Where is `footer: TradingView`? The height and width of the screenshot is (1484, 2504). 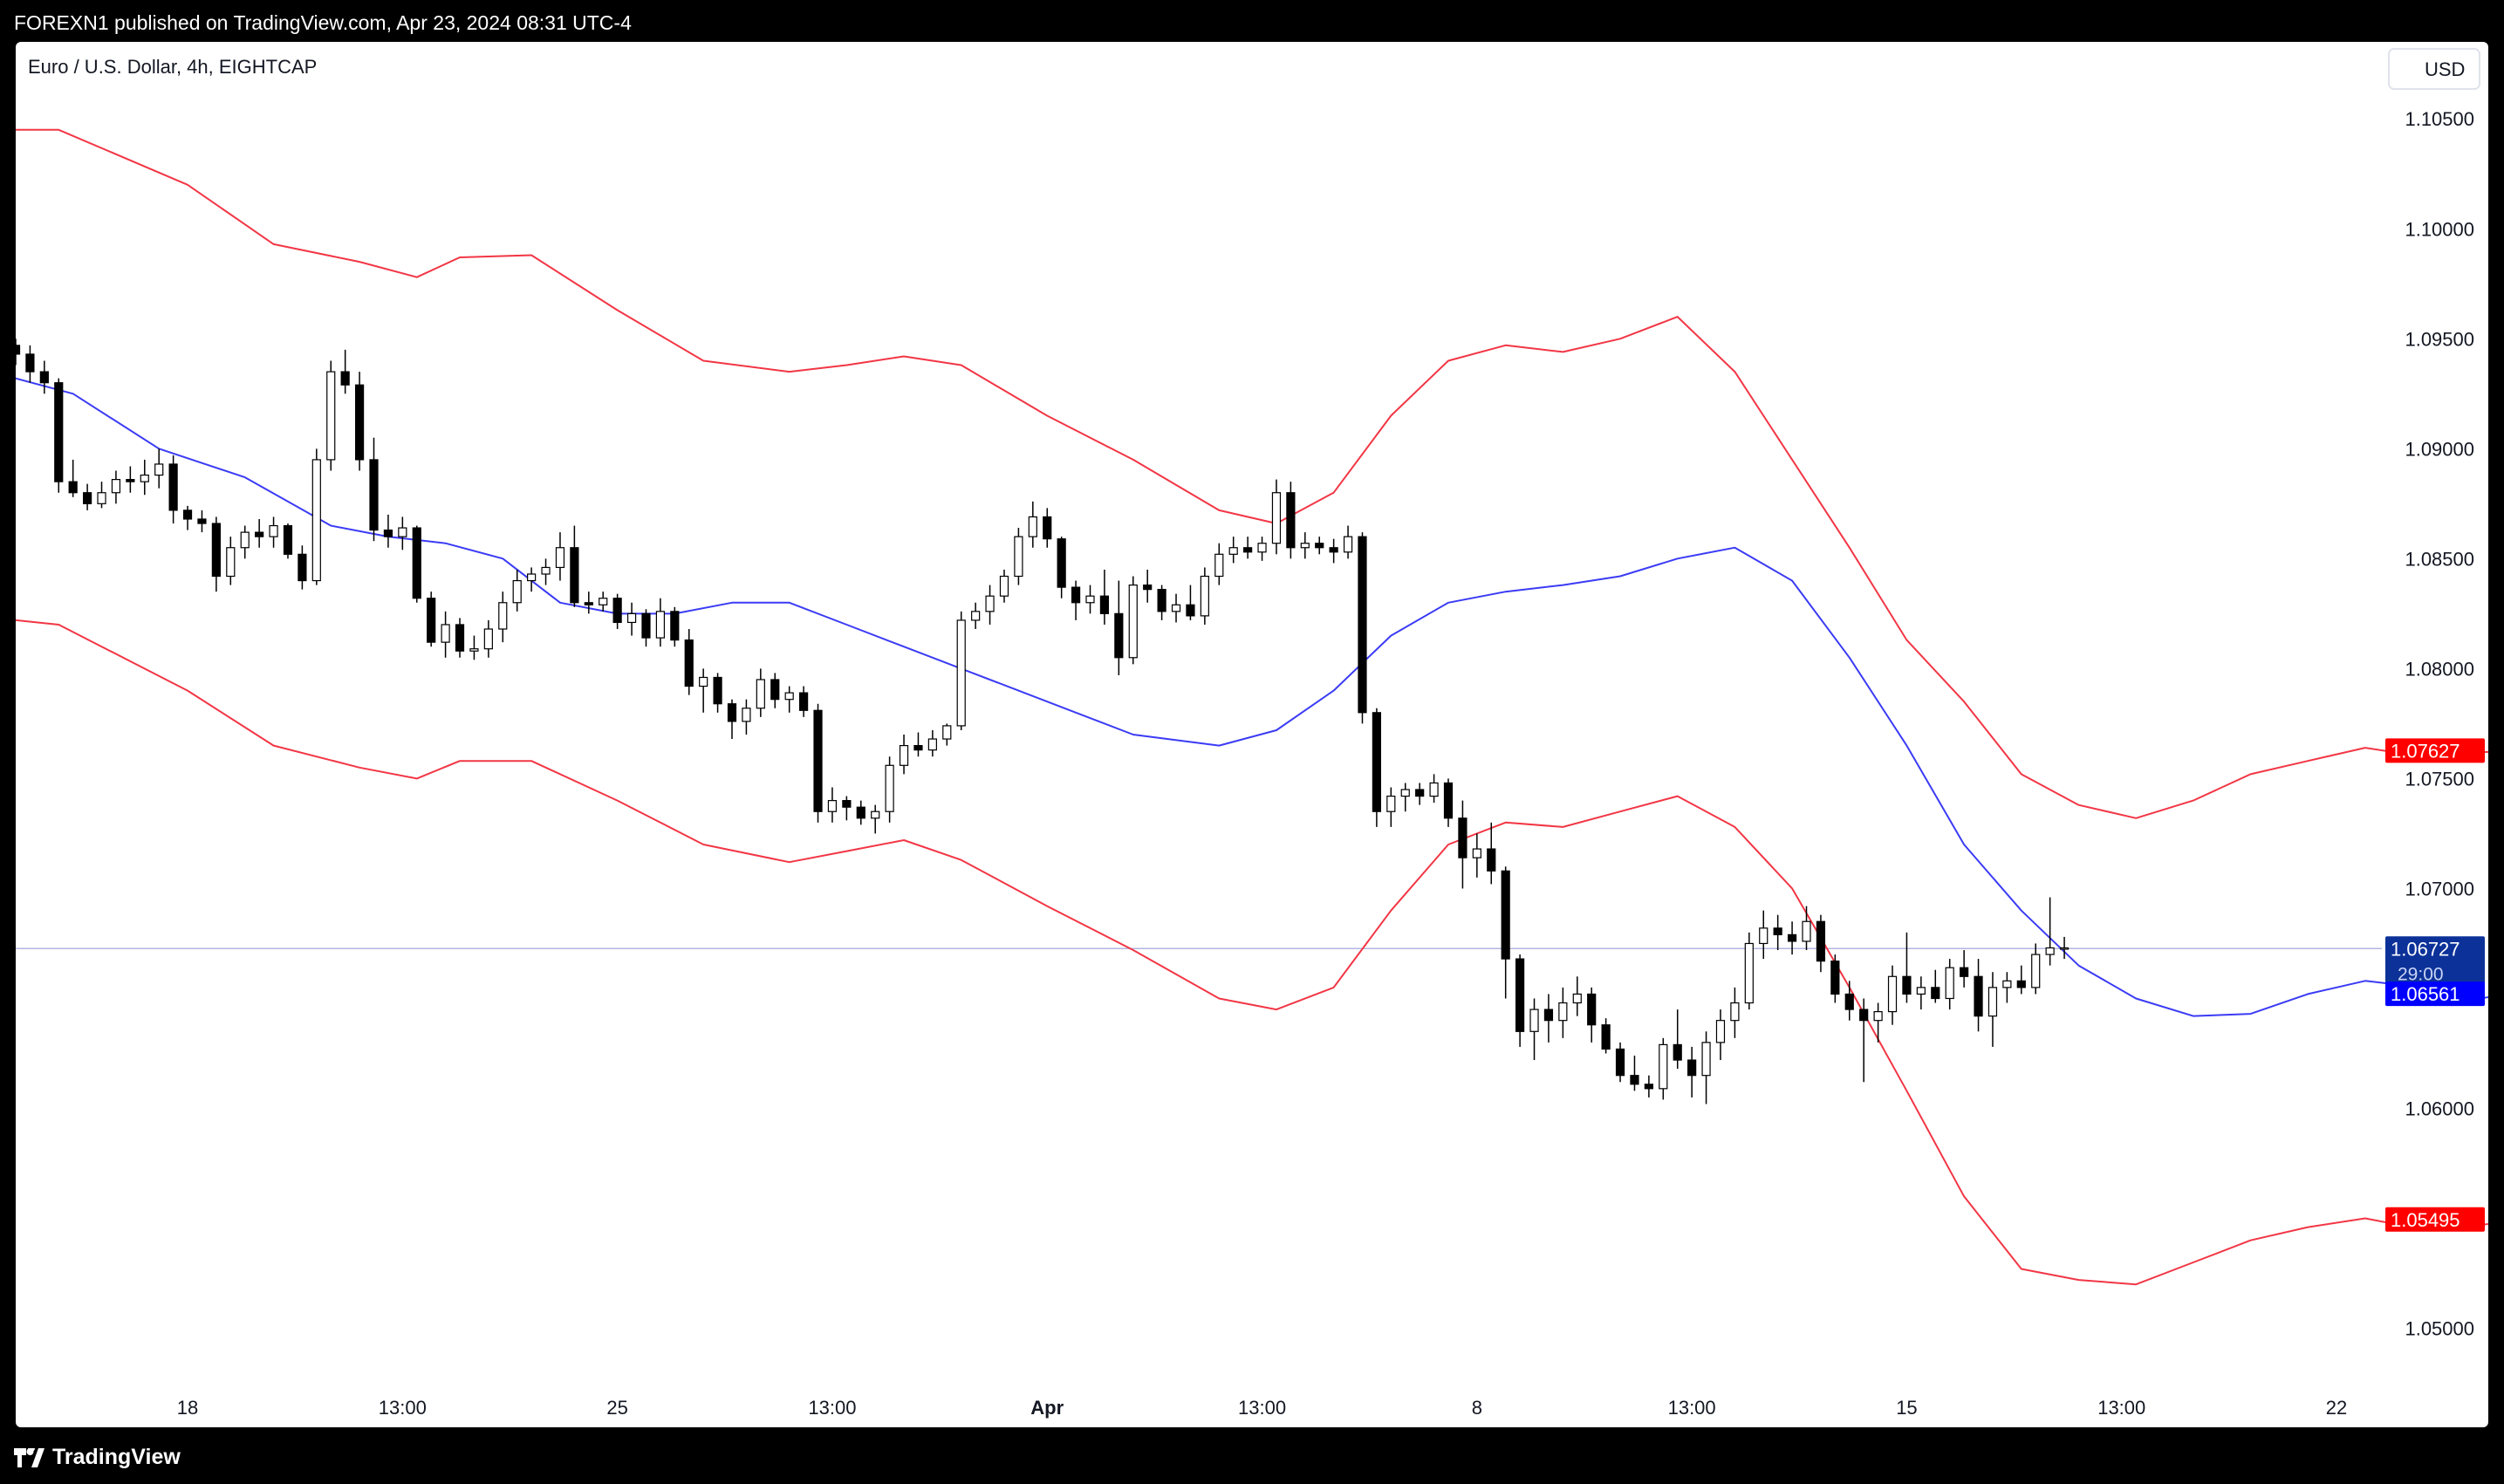
footer: TradingView is located at coordinates (1252, 1455).